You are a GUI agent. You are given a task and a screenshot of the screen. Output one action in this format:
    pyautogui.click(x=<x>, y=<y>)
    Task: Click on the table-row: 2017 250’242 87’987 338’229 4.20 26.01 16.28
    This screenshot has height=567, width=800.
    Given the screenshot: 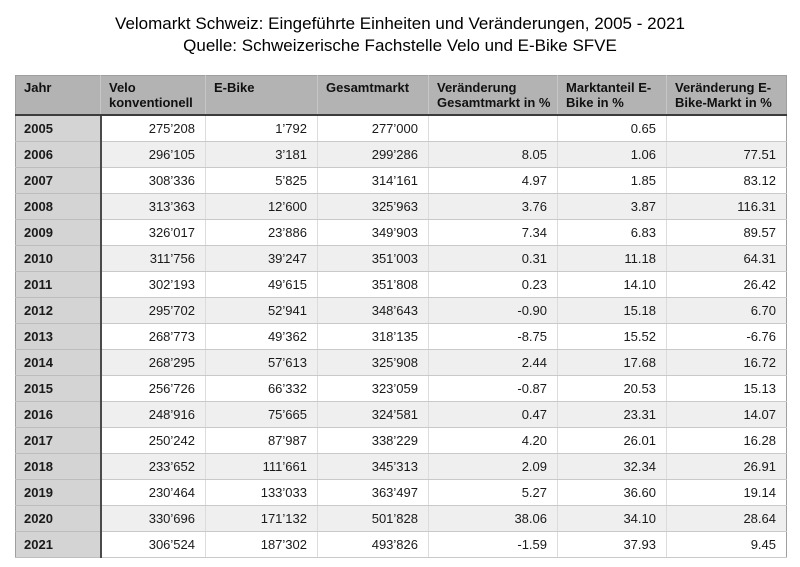 What is the action you would take?
    pyautogui.click(x=401, y=440)
    